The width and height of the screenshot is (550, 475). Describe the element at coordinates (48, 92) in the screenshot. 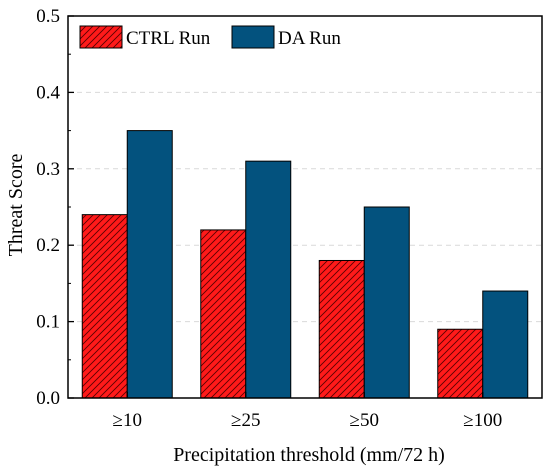

I see `y-tick-label-0.4: 0.4` at that location.